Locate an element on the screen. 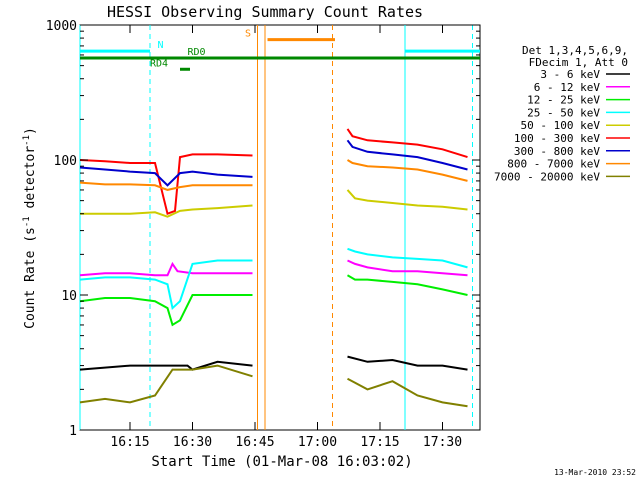 This screenshot has height=480, width=640. legend-label-3: 25 - 50 keV is located at coordinates (563, 112).